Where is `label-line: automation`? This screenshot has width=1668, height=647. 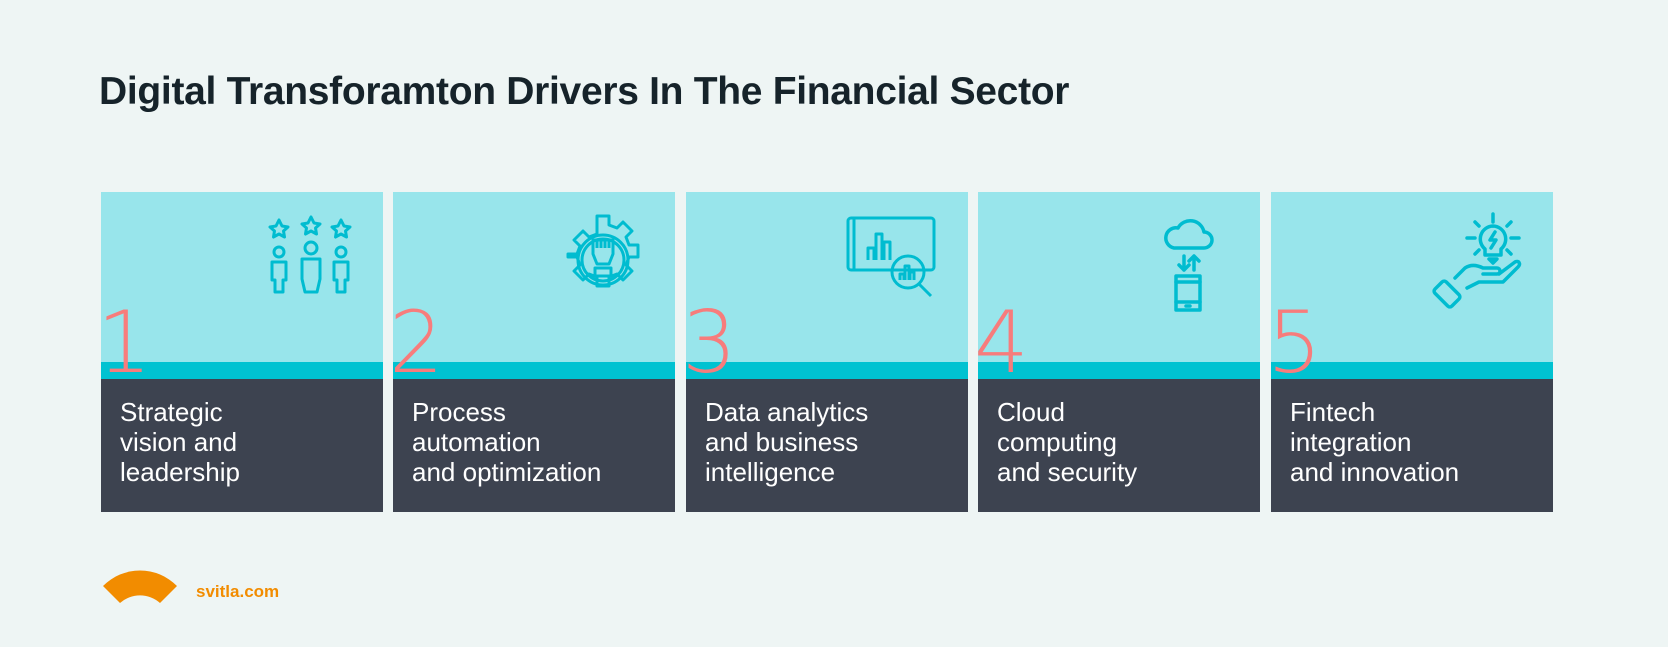 label-line: automation is located at coordinates (476, 442).